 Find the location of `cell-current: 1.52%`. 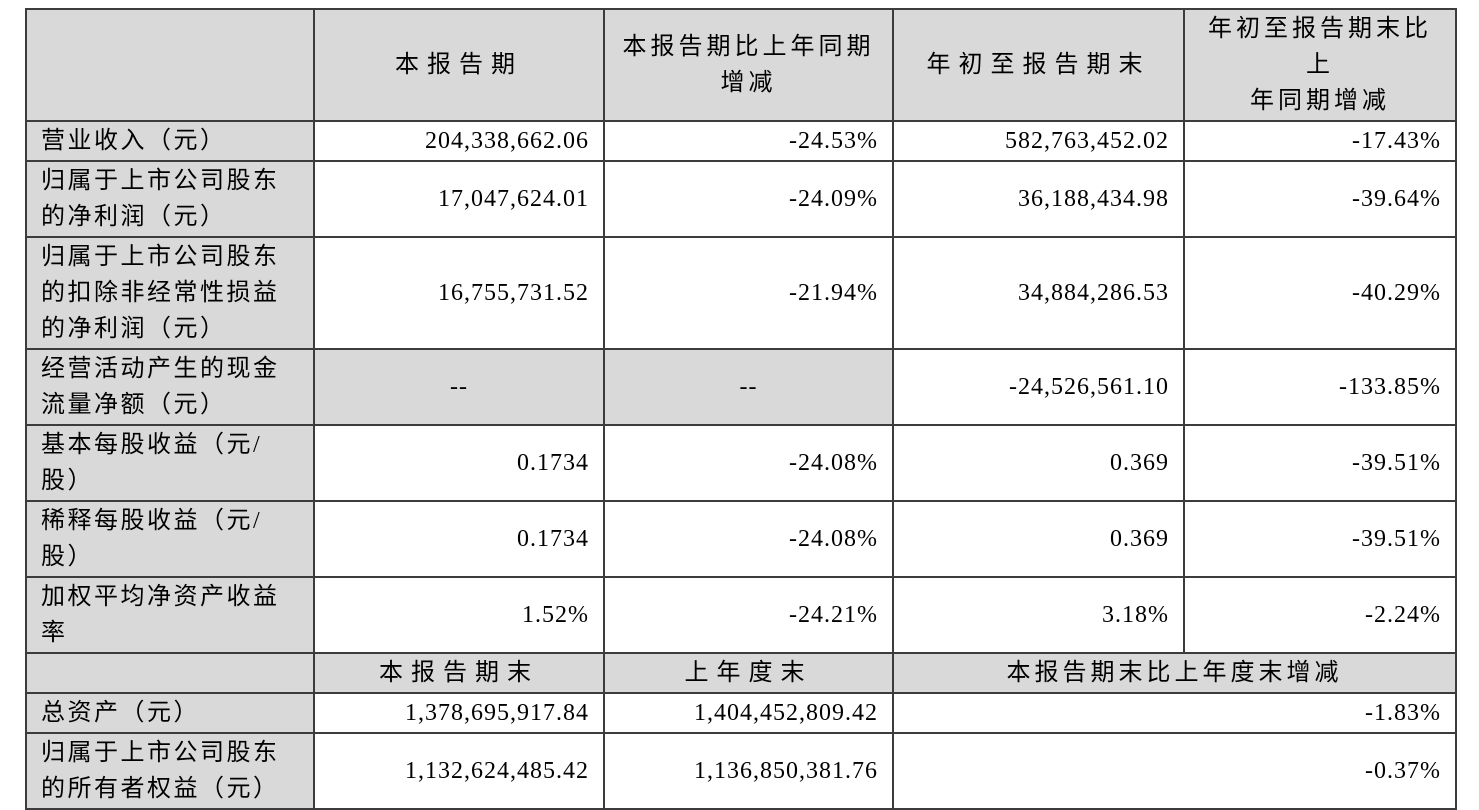

cell-current: 1.52% is located at coordinates (459, 615).